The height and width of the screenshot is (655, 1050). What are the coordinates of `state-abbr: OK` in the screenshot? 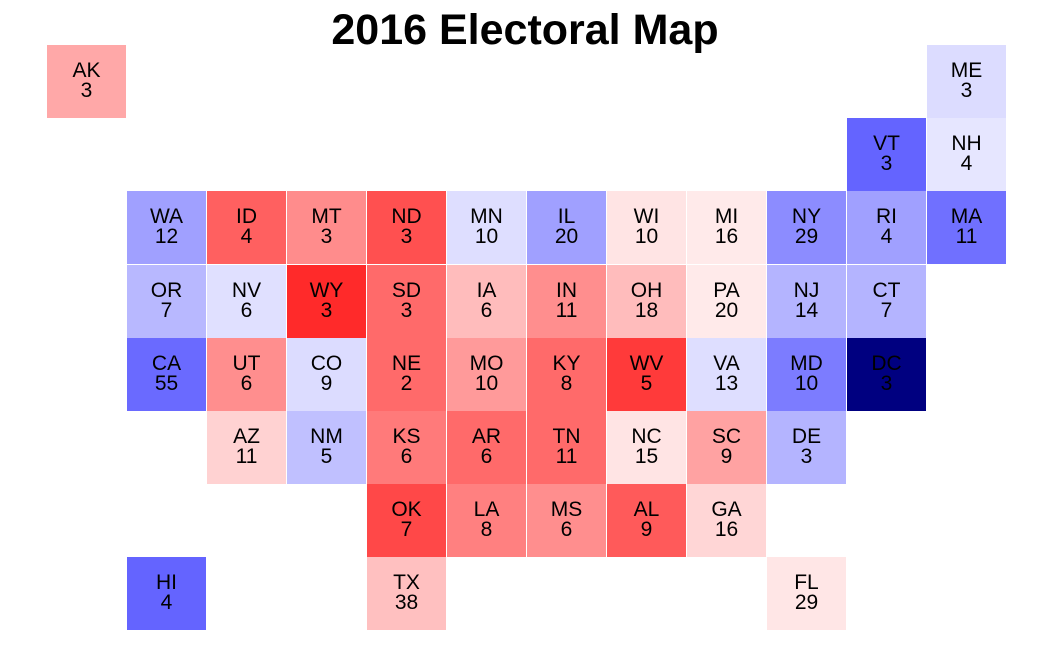 It's located at (406, 509).